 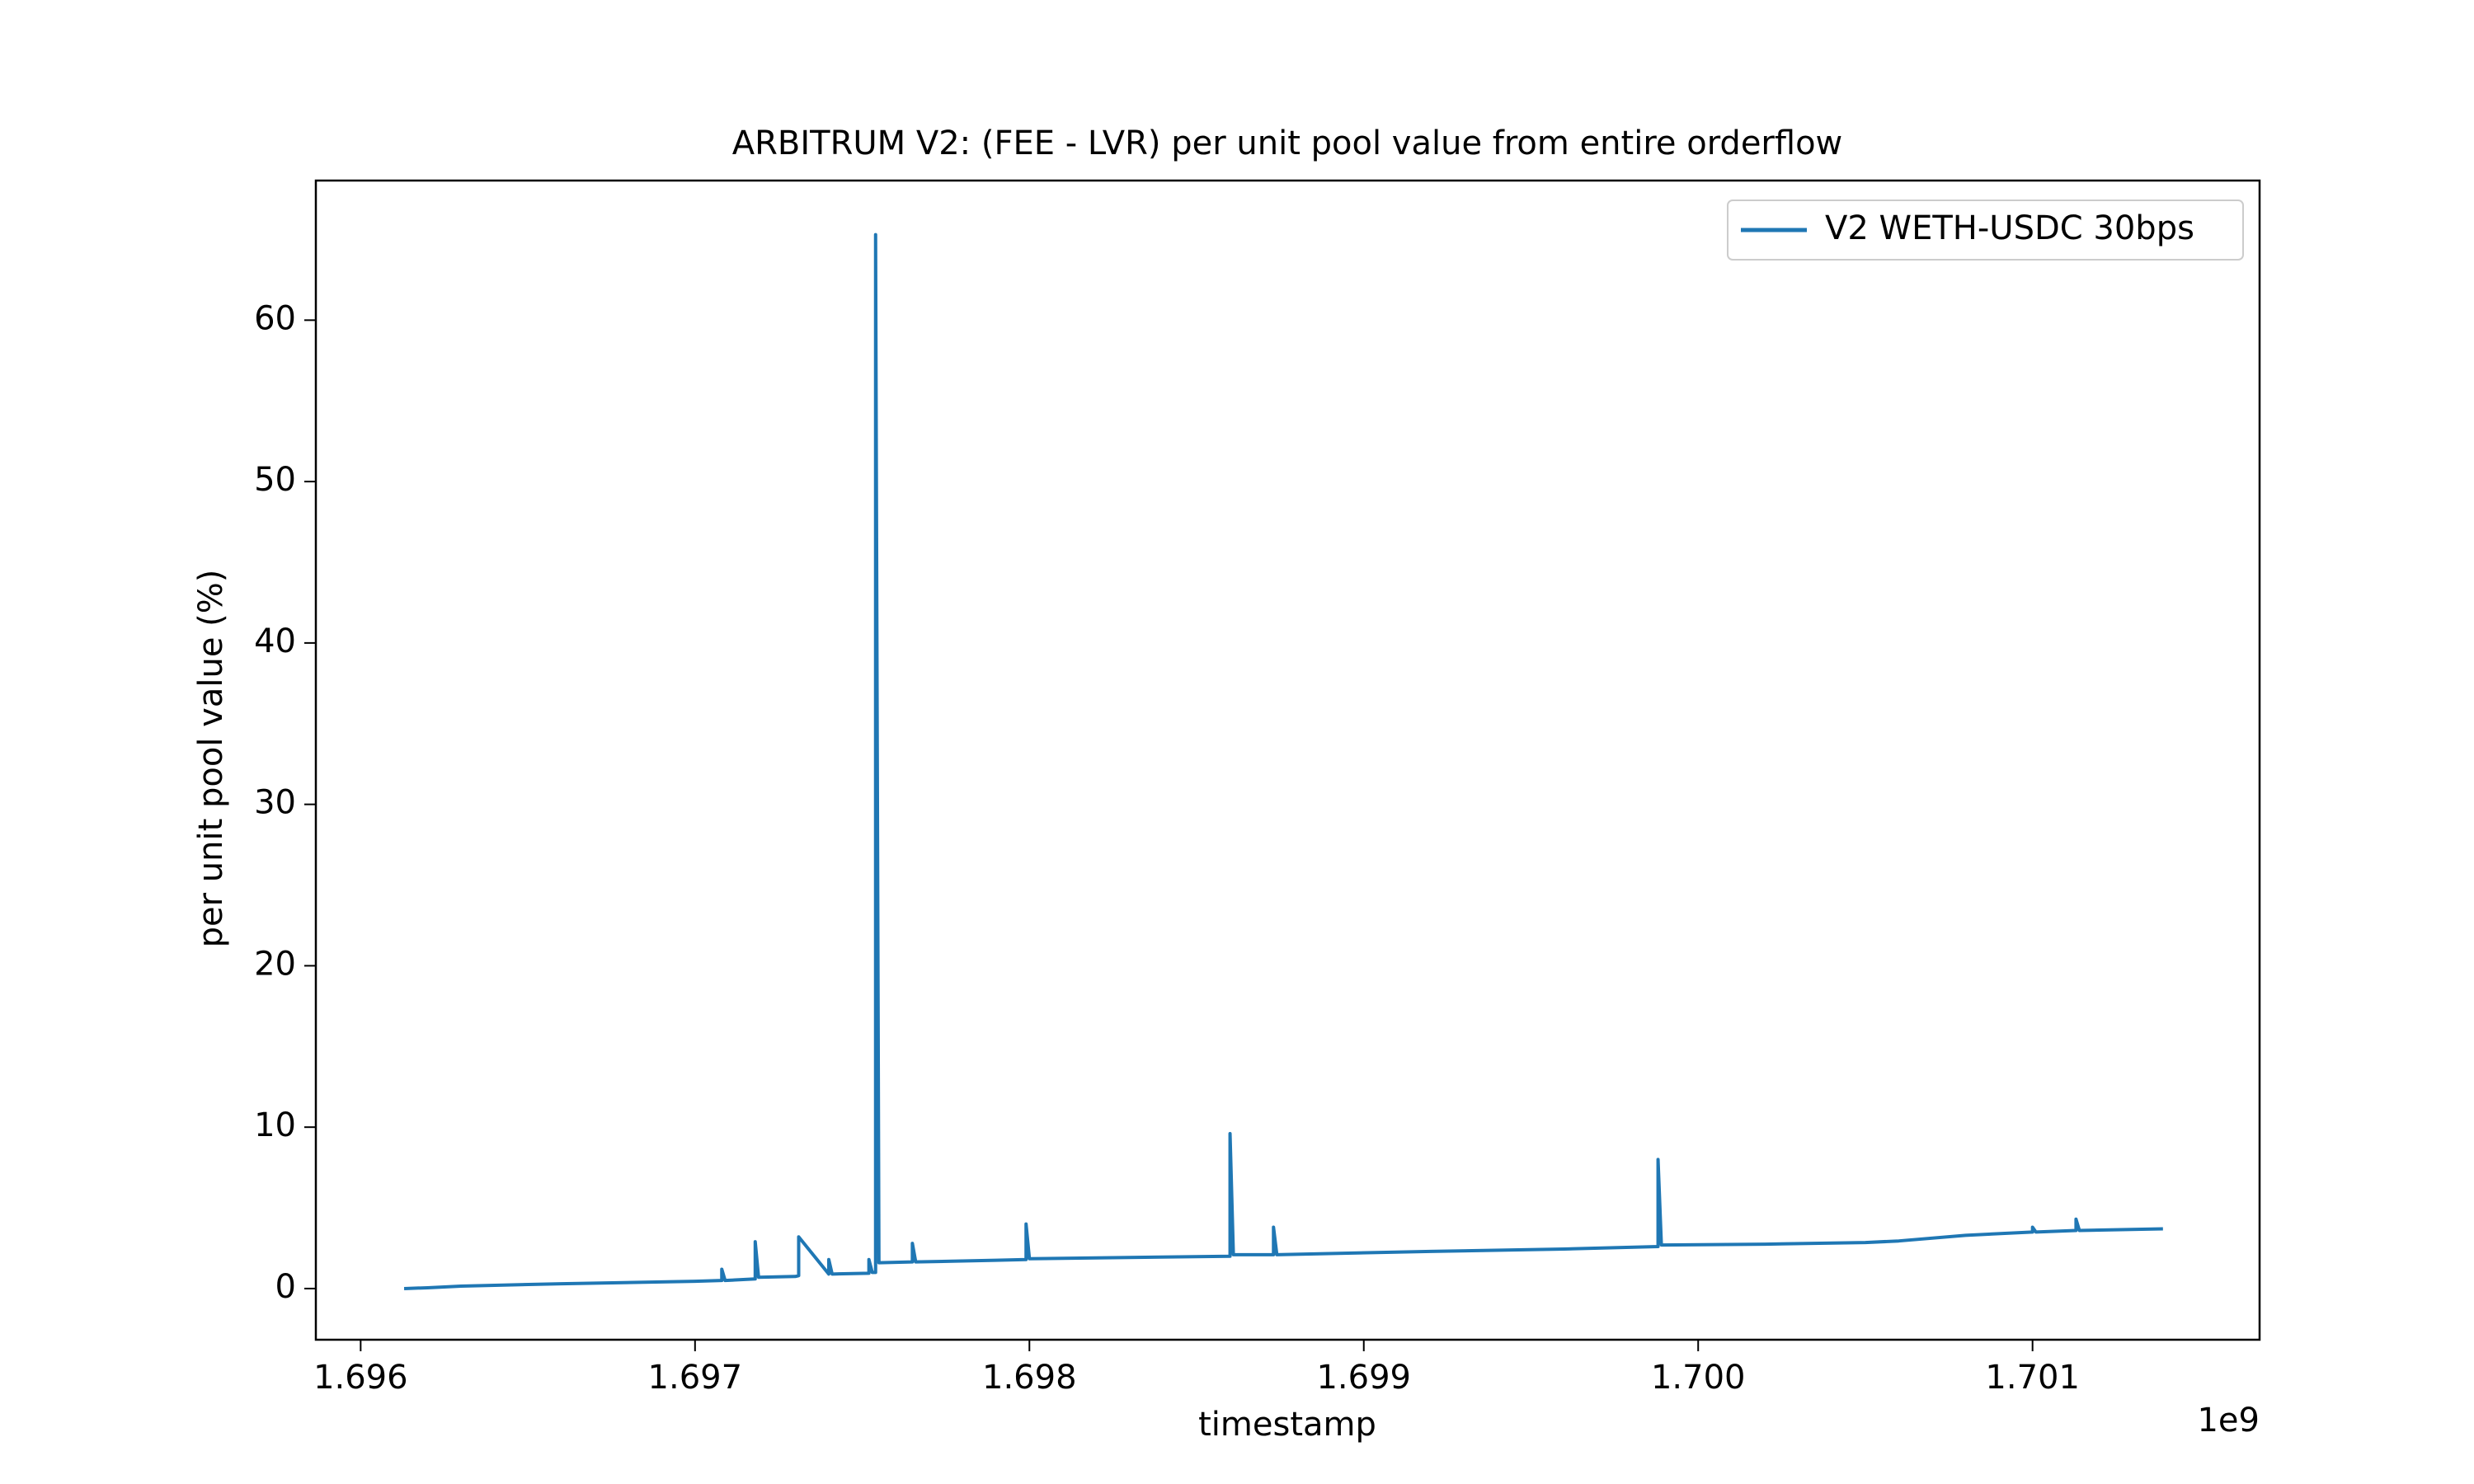 I want to click on y-axis-label: per unit pool value (%), so click(x=211, y=759).